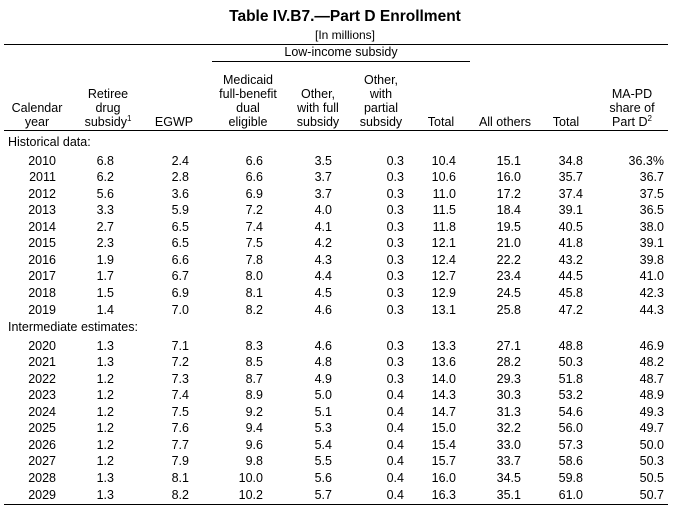 The width and height of the screenshot is (690, 513). Describe the element at coordinates (345, 194) in the screenshot. I see `table-row: 2012 5.6 3.6 6.9 3.7 0.3 11.0 17.2 37.4 37.5` at that location.